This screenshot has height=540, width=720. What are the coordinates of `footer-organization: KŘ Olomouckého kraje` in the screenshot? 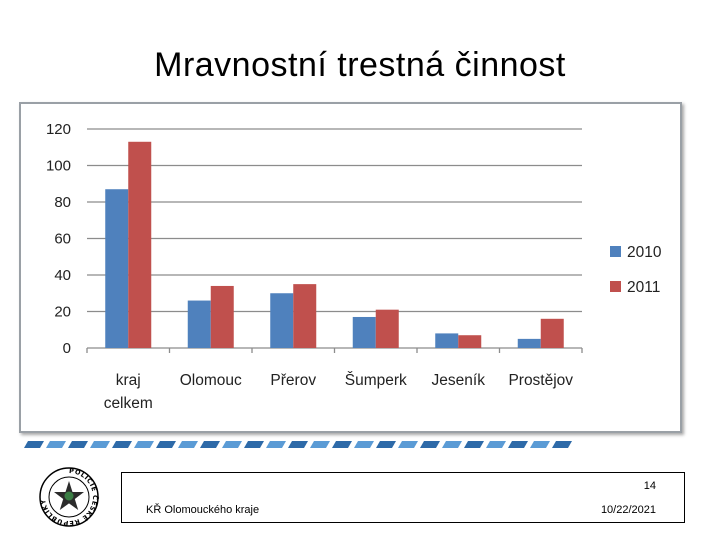 It's located at (203, 510).